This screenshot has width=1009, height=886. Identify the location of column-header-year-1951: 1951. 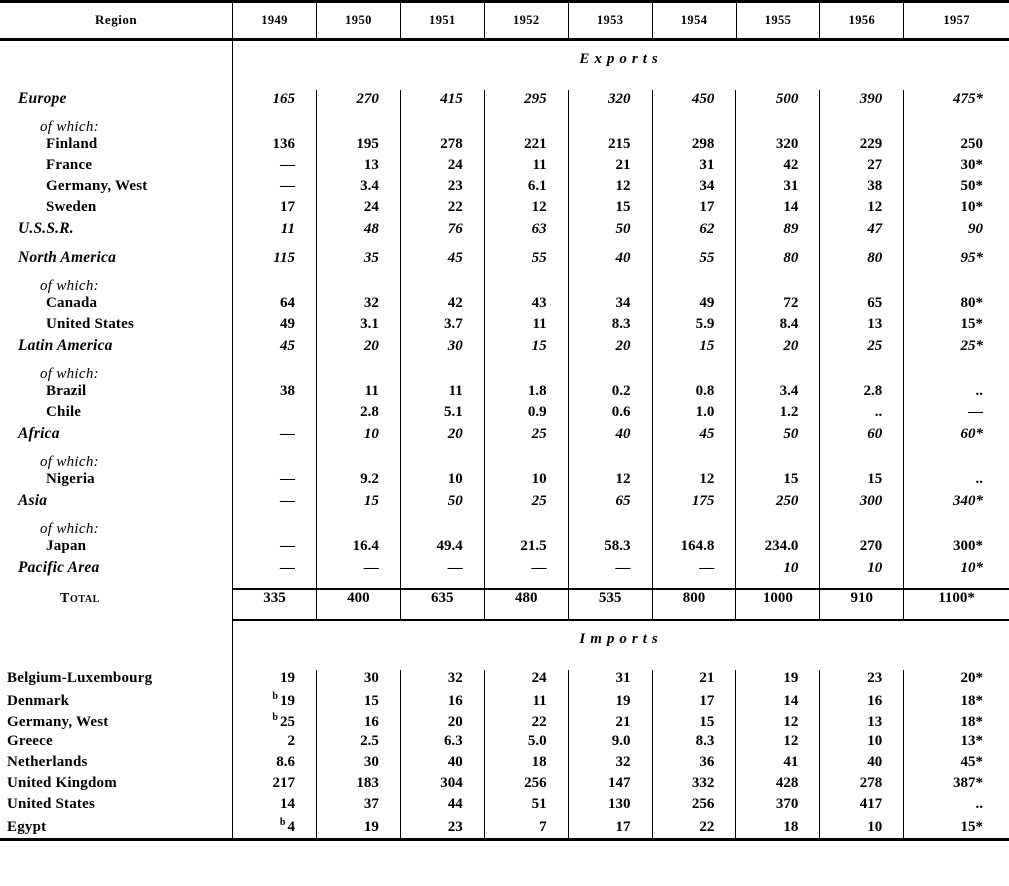
(442, 20).